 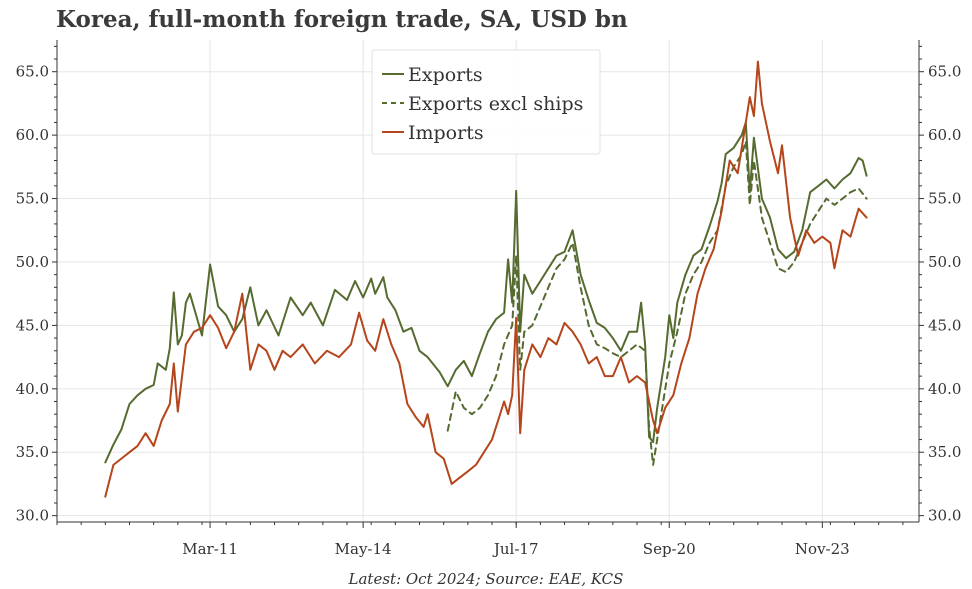 I want to click on y-tick-label-right: 55.0, so click(x=944, y=199).